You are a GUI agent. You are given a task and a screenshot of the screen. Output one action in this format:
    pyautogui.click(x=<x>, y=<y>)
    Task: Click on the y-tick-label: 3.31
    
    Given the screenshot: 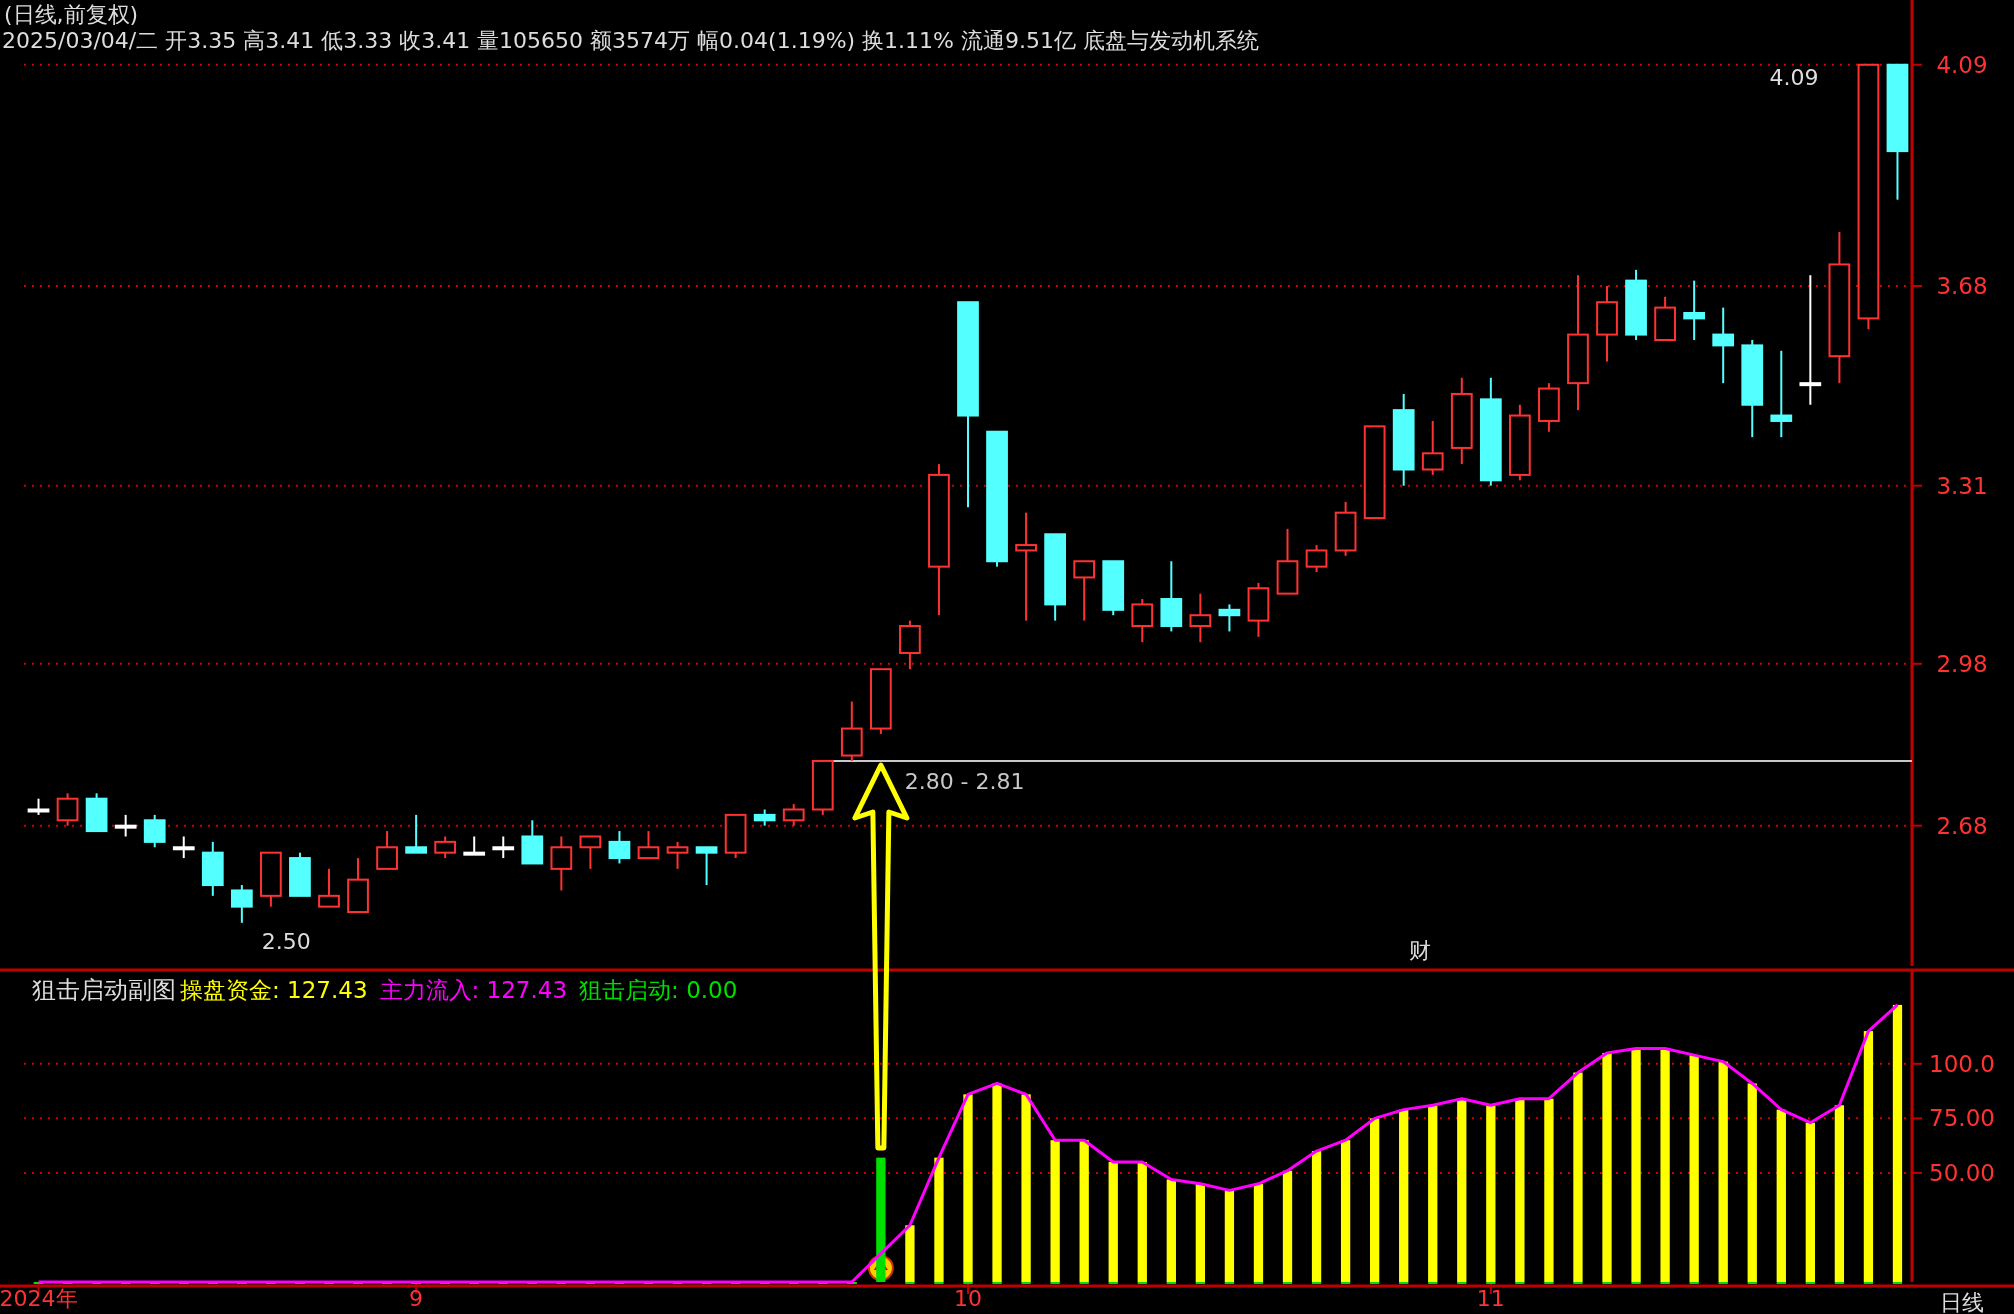 What is the action you would take?
    pyautogui.click(x=1962, y=485)
    